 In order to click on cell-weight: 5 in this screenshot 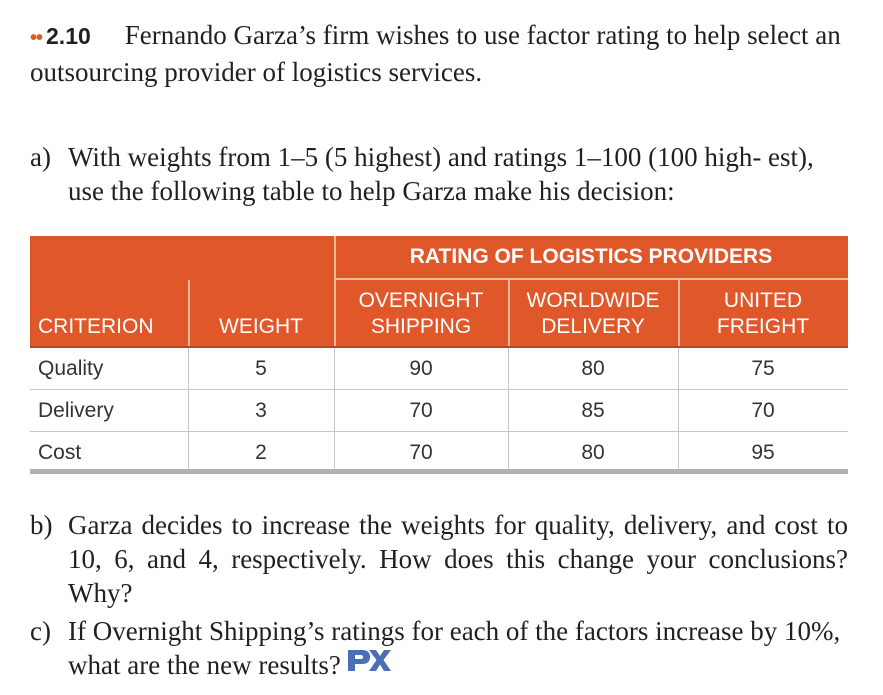, I will do `click(261, 368)`.